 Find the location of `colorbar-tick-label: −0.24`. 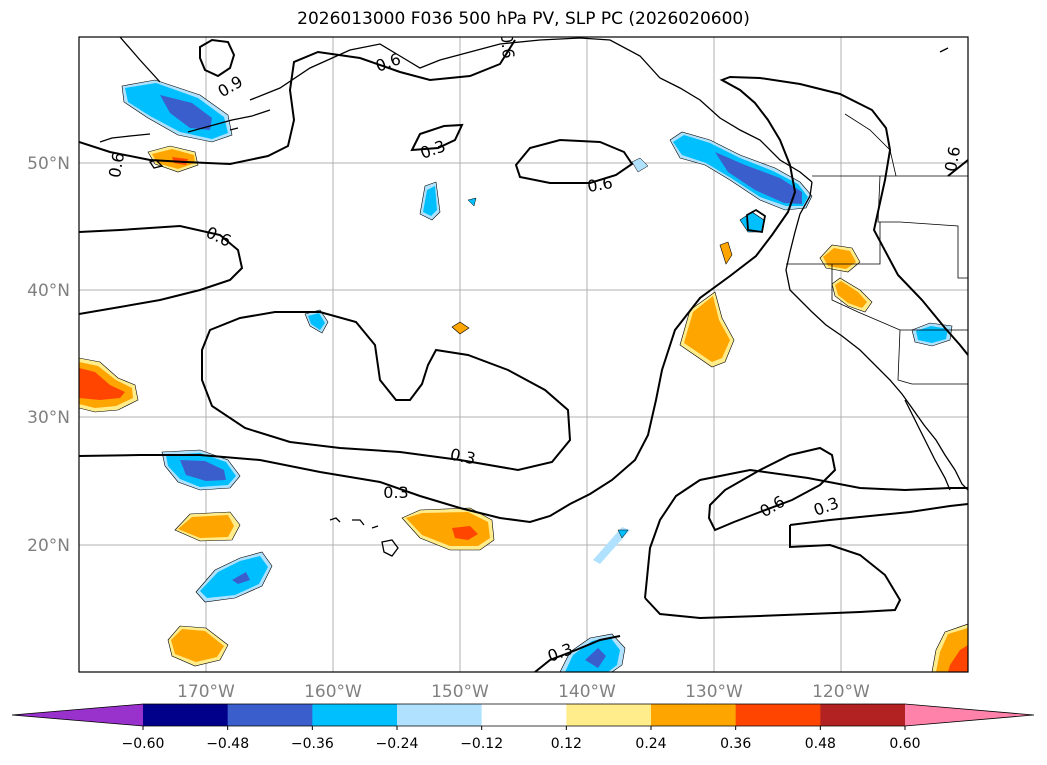

colorbar-tick-label: −0.24 is located at coordinates (397, 744).